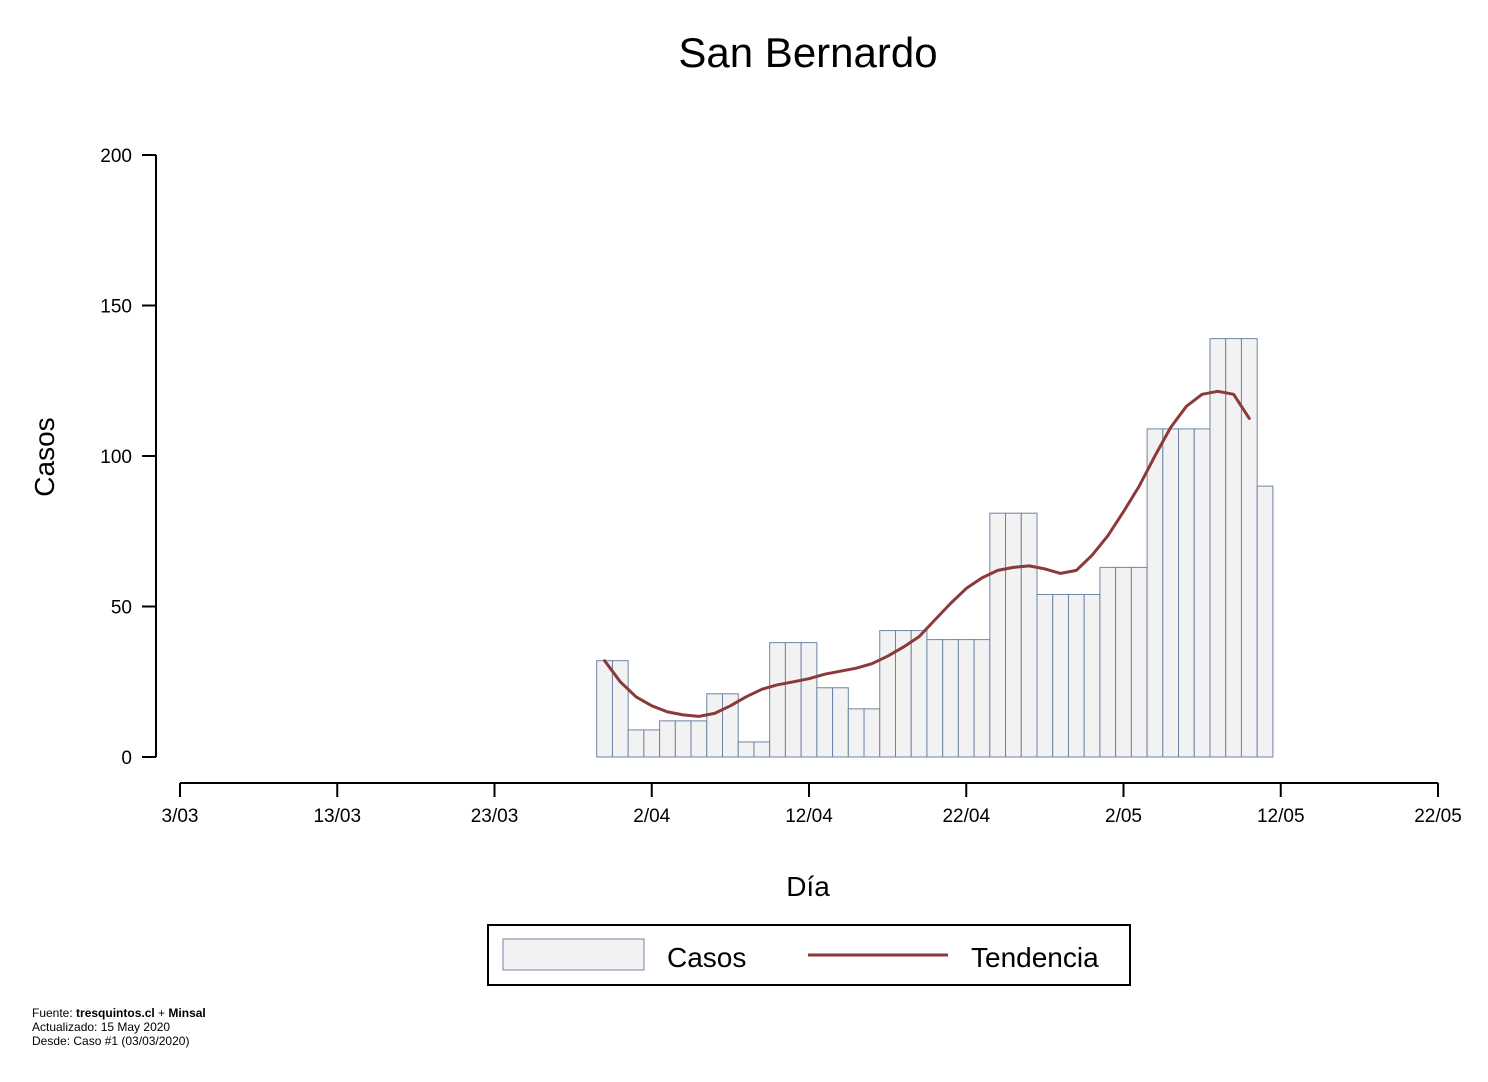 This screenshot has height=1082, width=1488. Describe the element at coordinates (187, 1013) in the screenshot. I see `footer-source-org: Minsal` at that location.